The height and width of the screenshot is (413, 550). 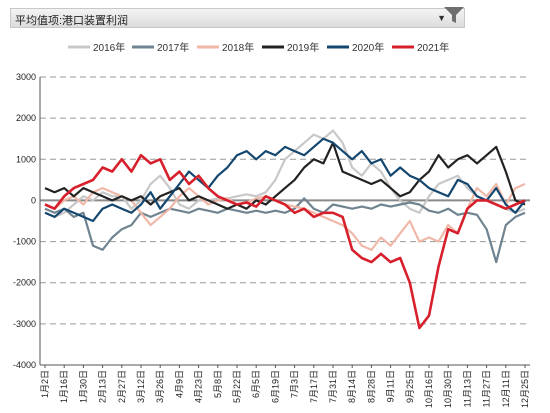 What do you see at coordinates (238, 47) in the screenshot?
I see `legend-label-2: 2018年` at bounding box center [238, 47].